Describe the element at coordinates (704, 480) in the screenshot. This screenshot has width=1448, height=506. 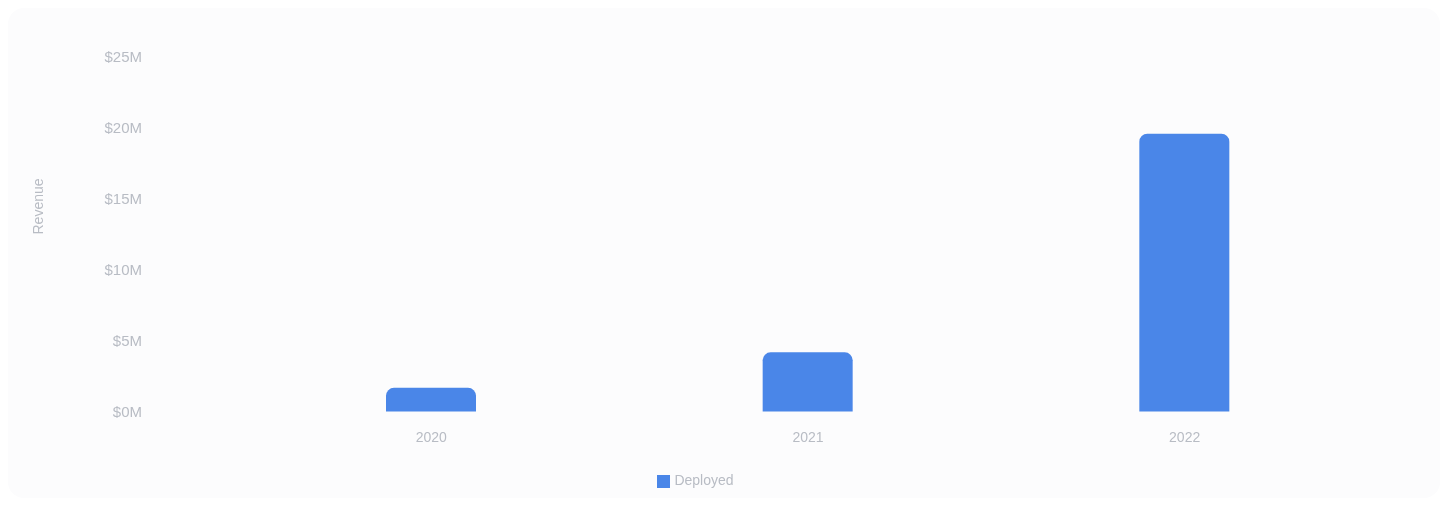
I see `legend-label: Deployed` at that location.